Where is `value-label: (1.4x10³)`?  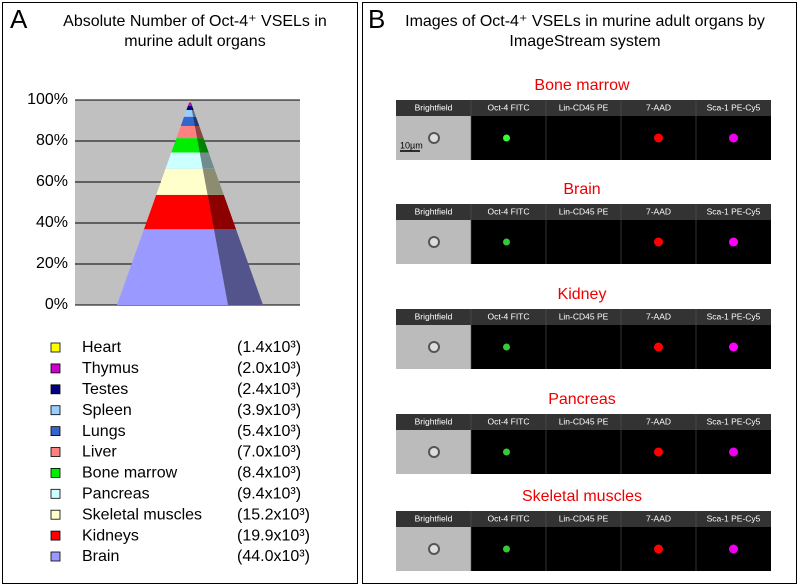 value-label: (1.4x10³) is located at coordinates (269, 347).